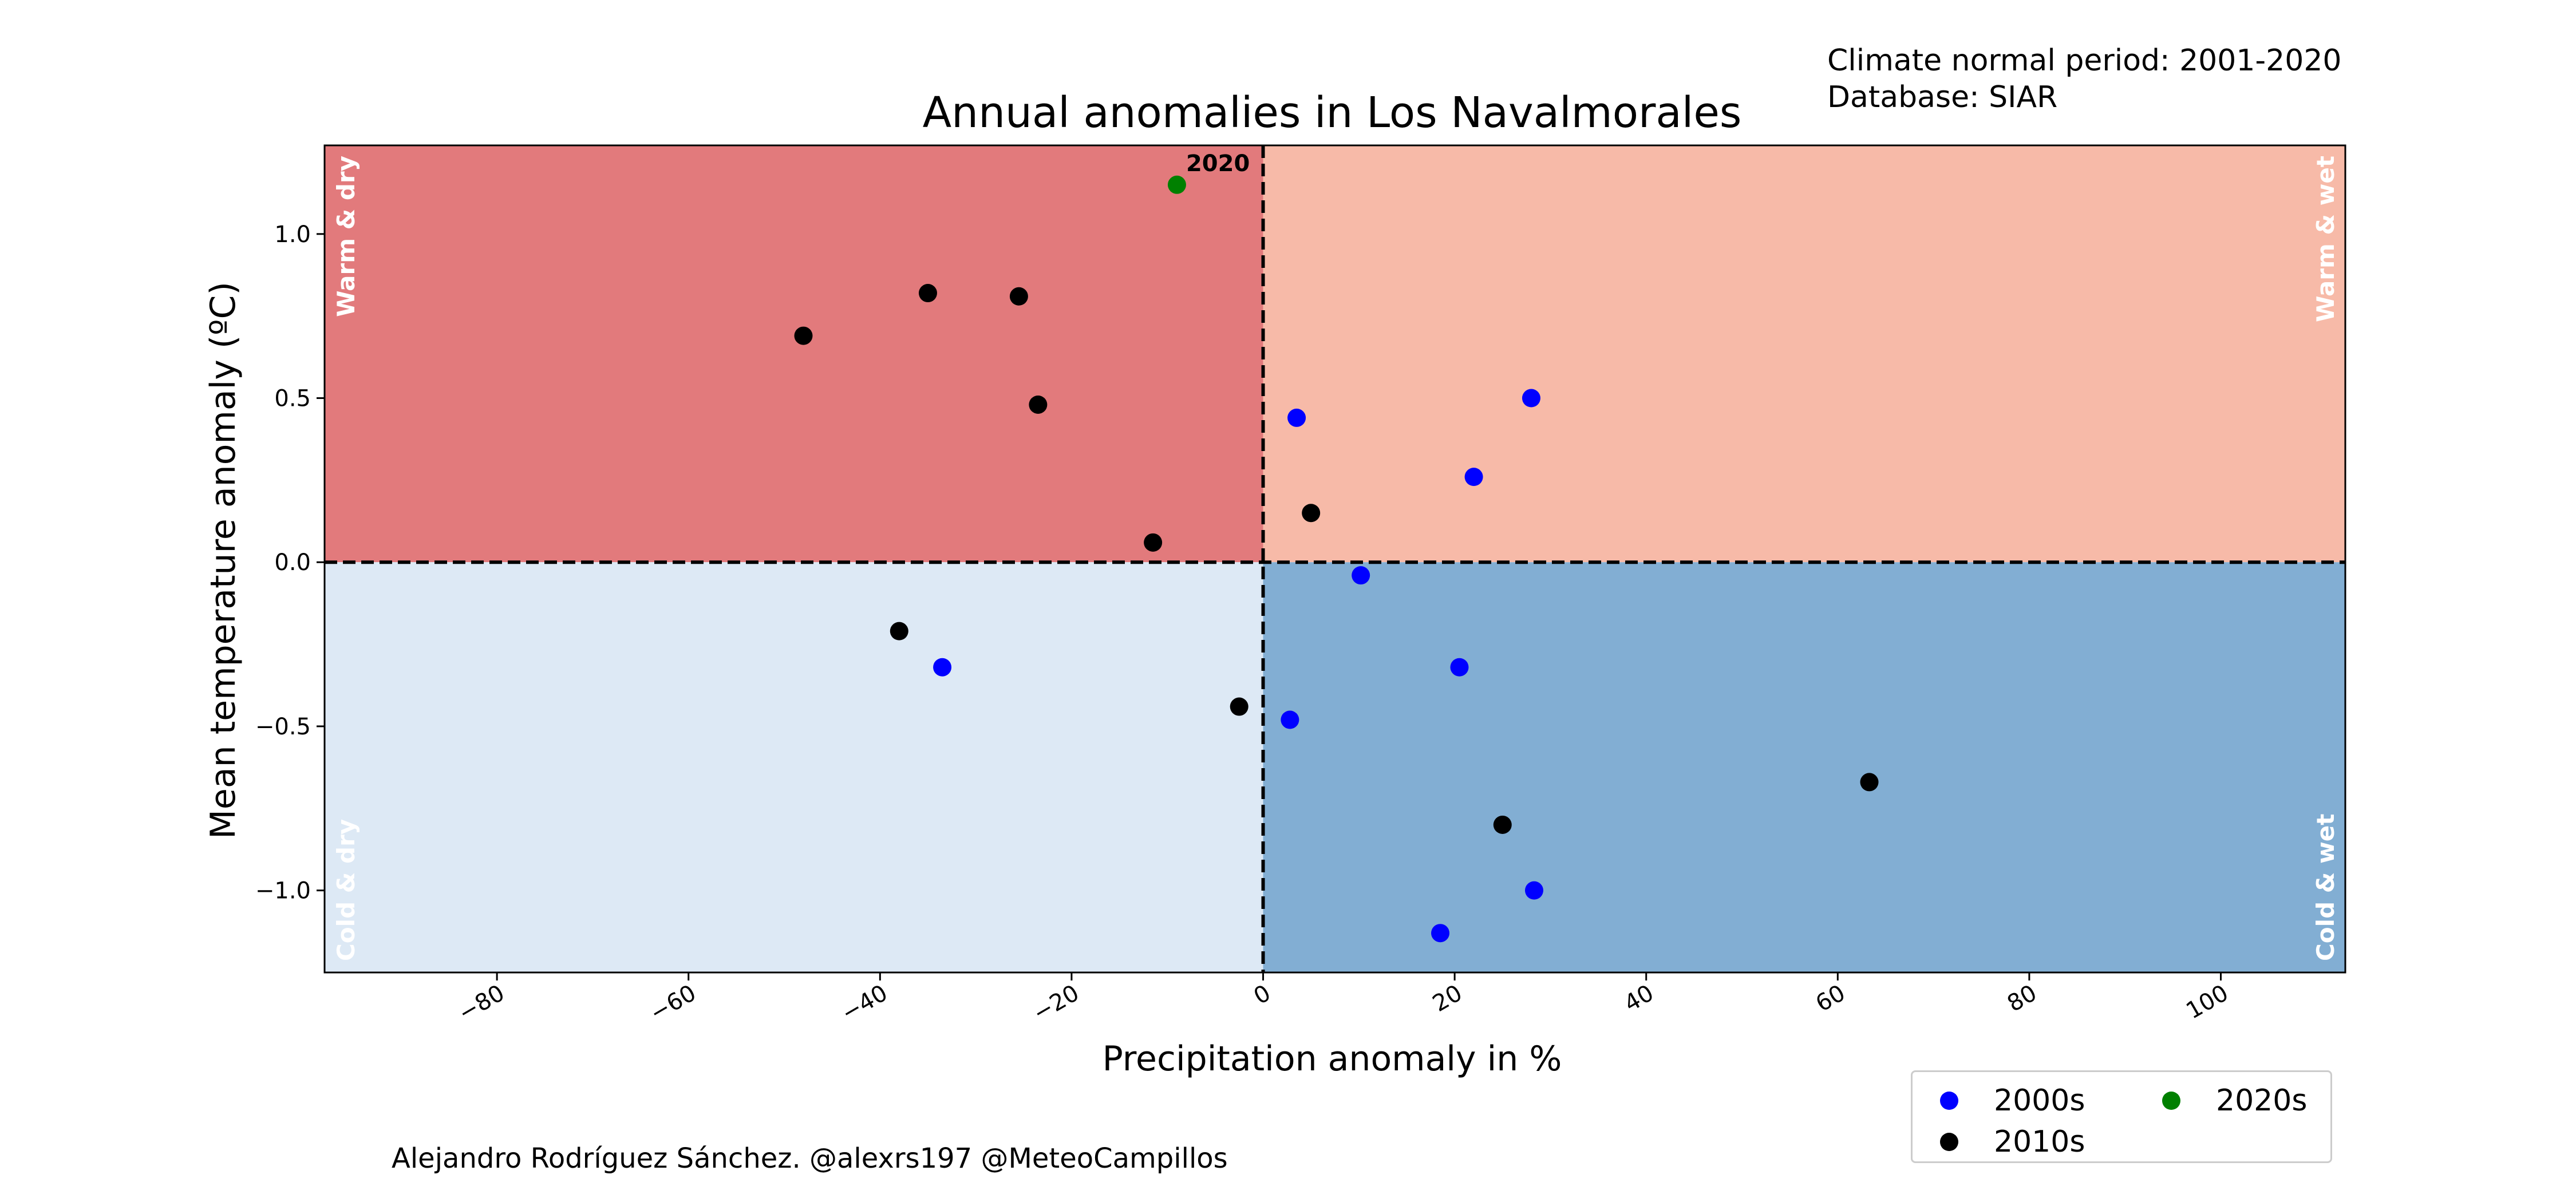 The height and width of the screenshot is (1202, 2576). I want to click on x-tick-label: −60, so click(673, 1004).